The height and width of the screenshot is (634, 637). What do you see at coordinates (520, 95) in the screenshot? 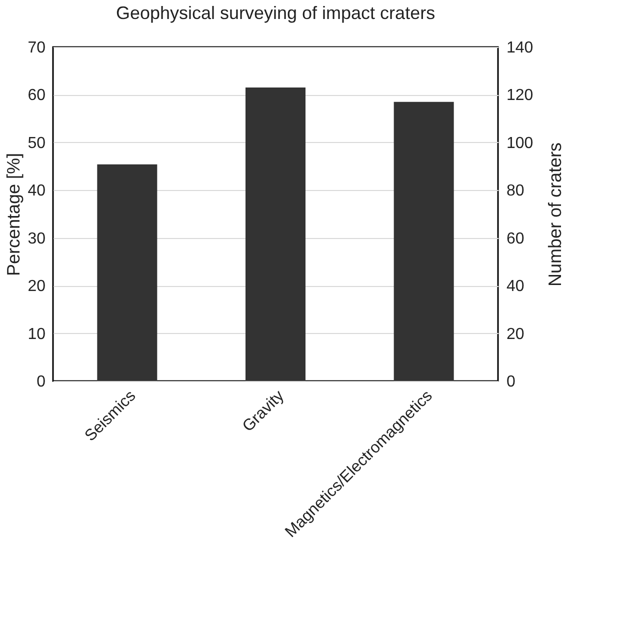
I see `y2-tick-label: 120` at bounding box center [520, 95].